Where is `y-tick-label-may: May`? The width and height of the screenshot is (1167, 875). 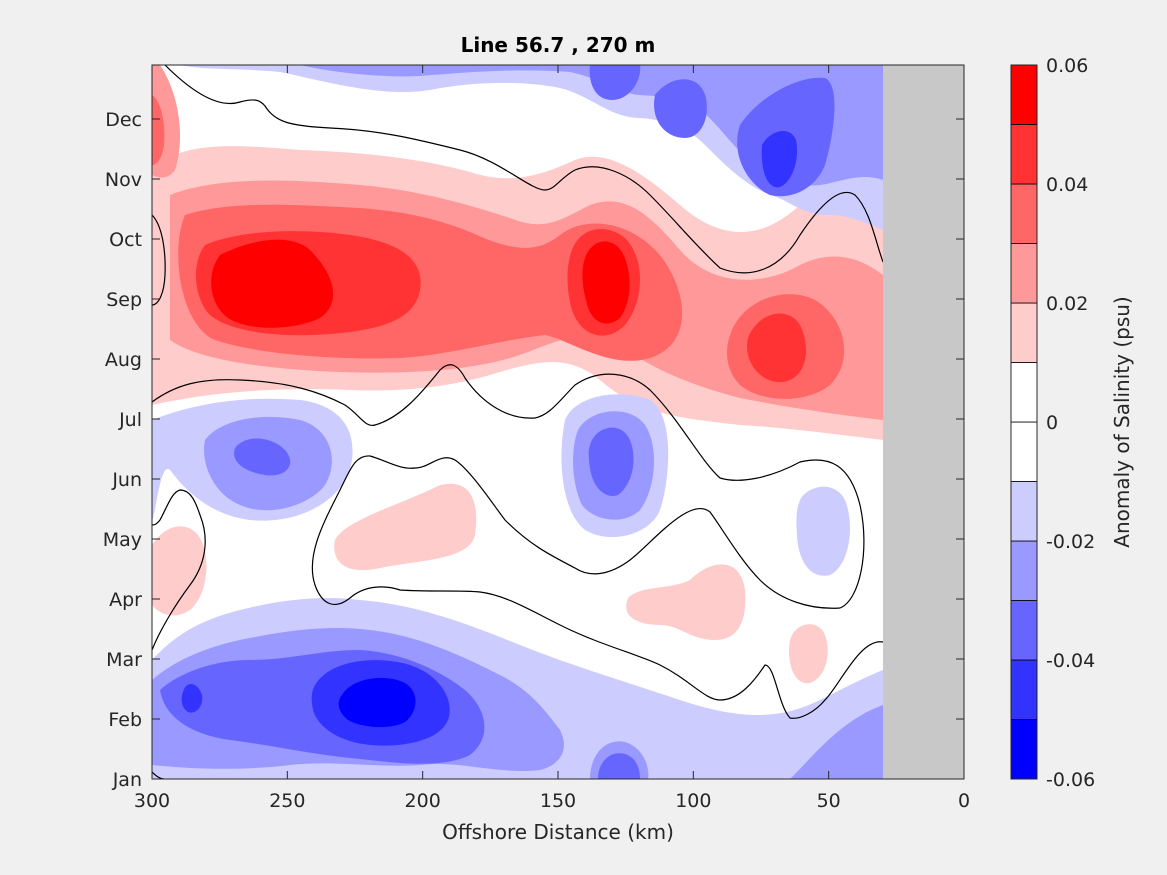
y-tick-label-may: May is located at coordinates (122, 540).